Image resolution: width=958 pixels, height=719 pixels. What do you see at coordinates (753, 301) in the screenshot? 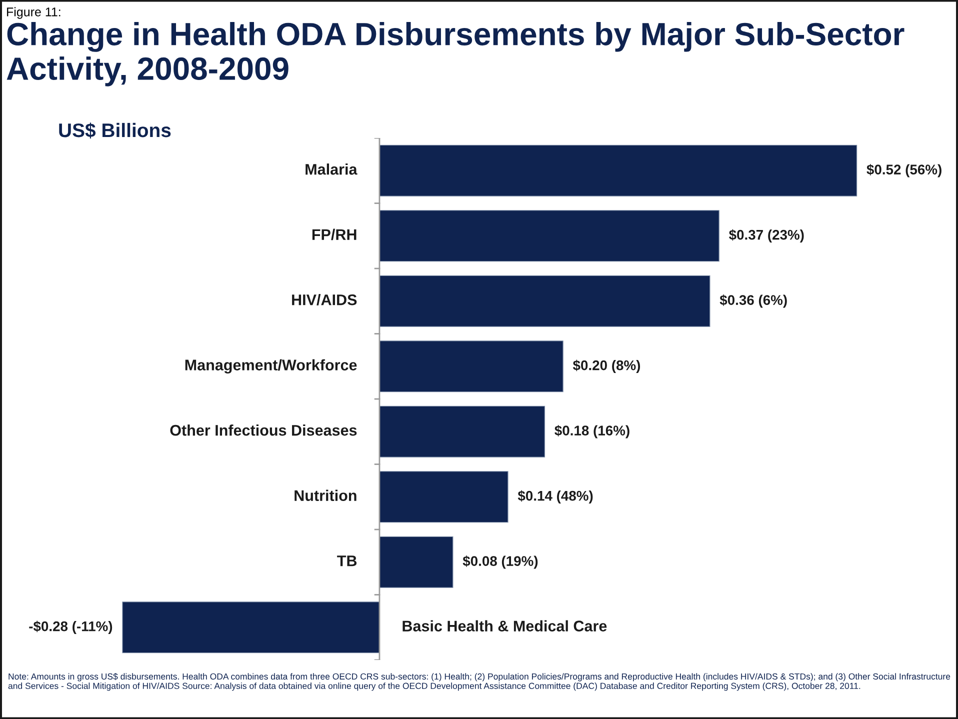
I see `data-label: $0.36 (6%)` at bounding box center [753, 301].